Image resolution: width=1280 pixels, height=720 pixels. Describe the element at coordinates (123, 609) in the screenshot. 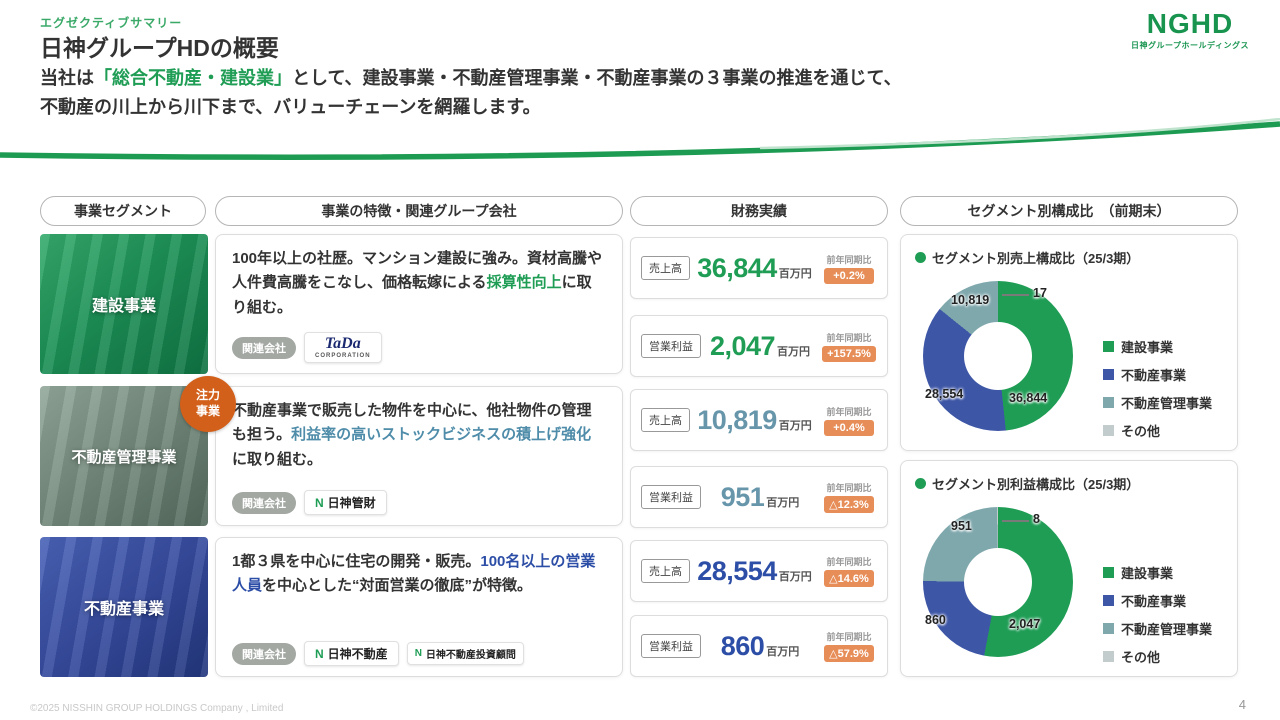

I see `segment-name: 不動産事業` at that location.